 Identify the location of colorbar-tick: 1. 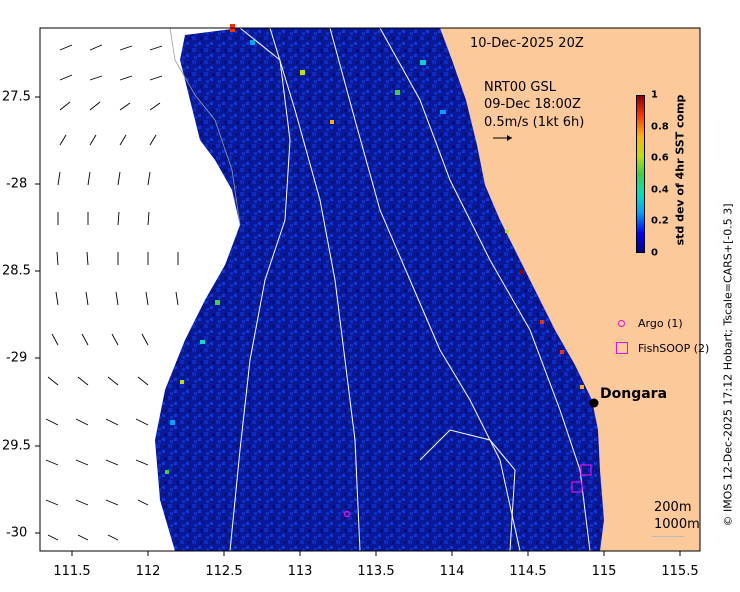
(654, 95).